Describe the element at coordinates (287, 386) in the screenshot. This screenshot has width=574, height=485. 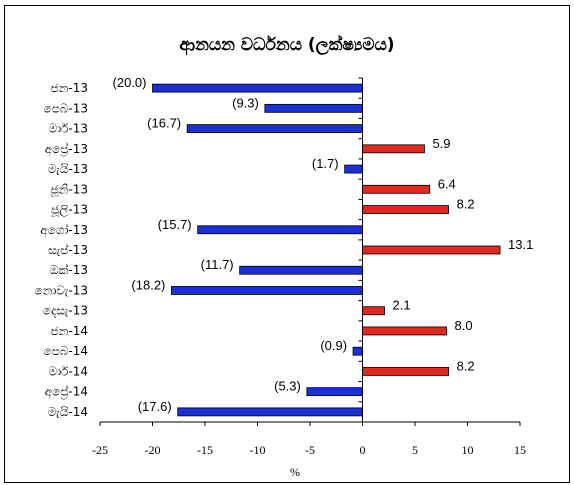
I see `data-label: (5.3)` at that location.